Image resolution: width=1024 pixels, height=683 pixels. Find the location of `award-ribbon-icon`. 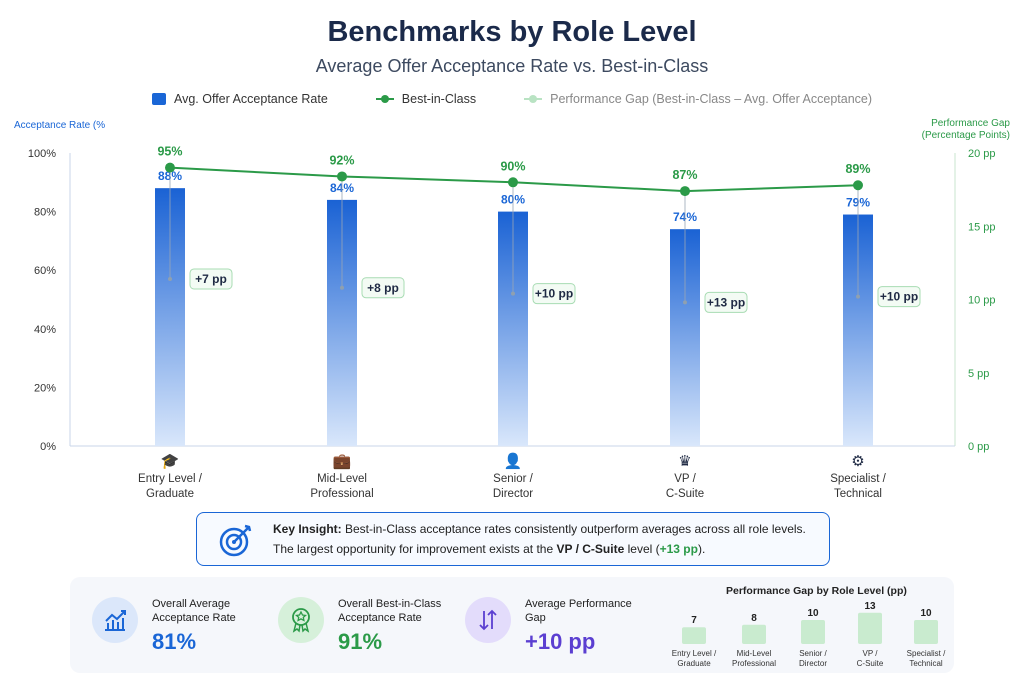

award-ribbon-icon is located at coordinates (301, 620).